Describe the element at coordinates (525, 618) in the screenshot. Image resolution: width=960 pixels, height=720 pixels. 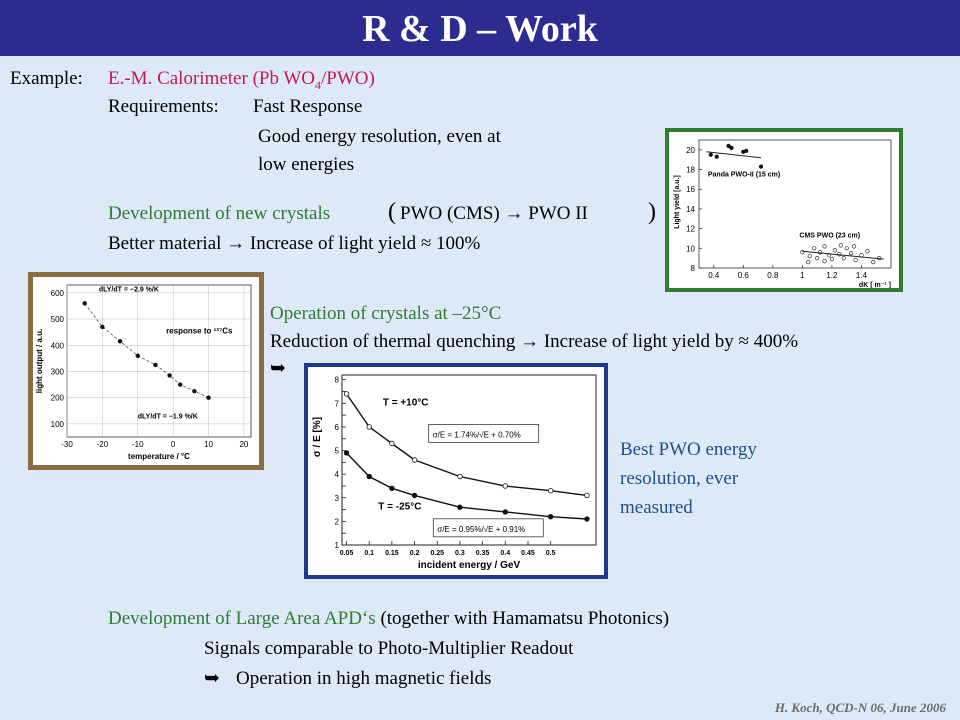
I see `apd-dev-tail: (together with Hamamatsu Photonics)` at that location.